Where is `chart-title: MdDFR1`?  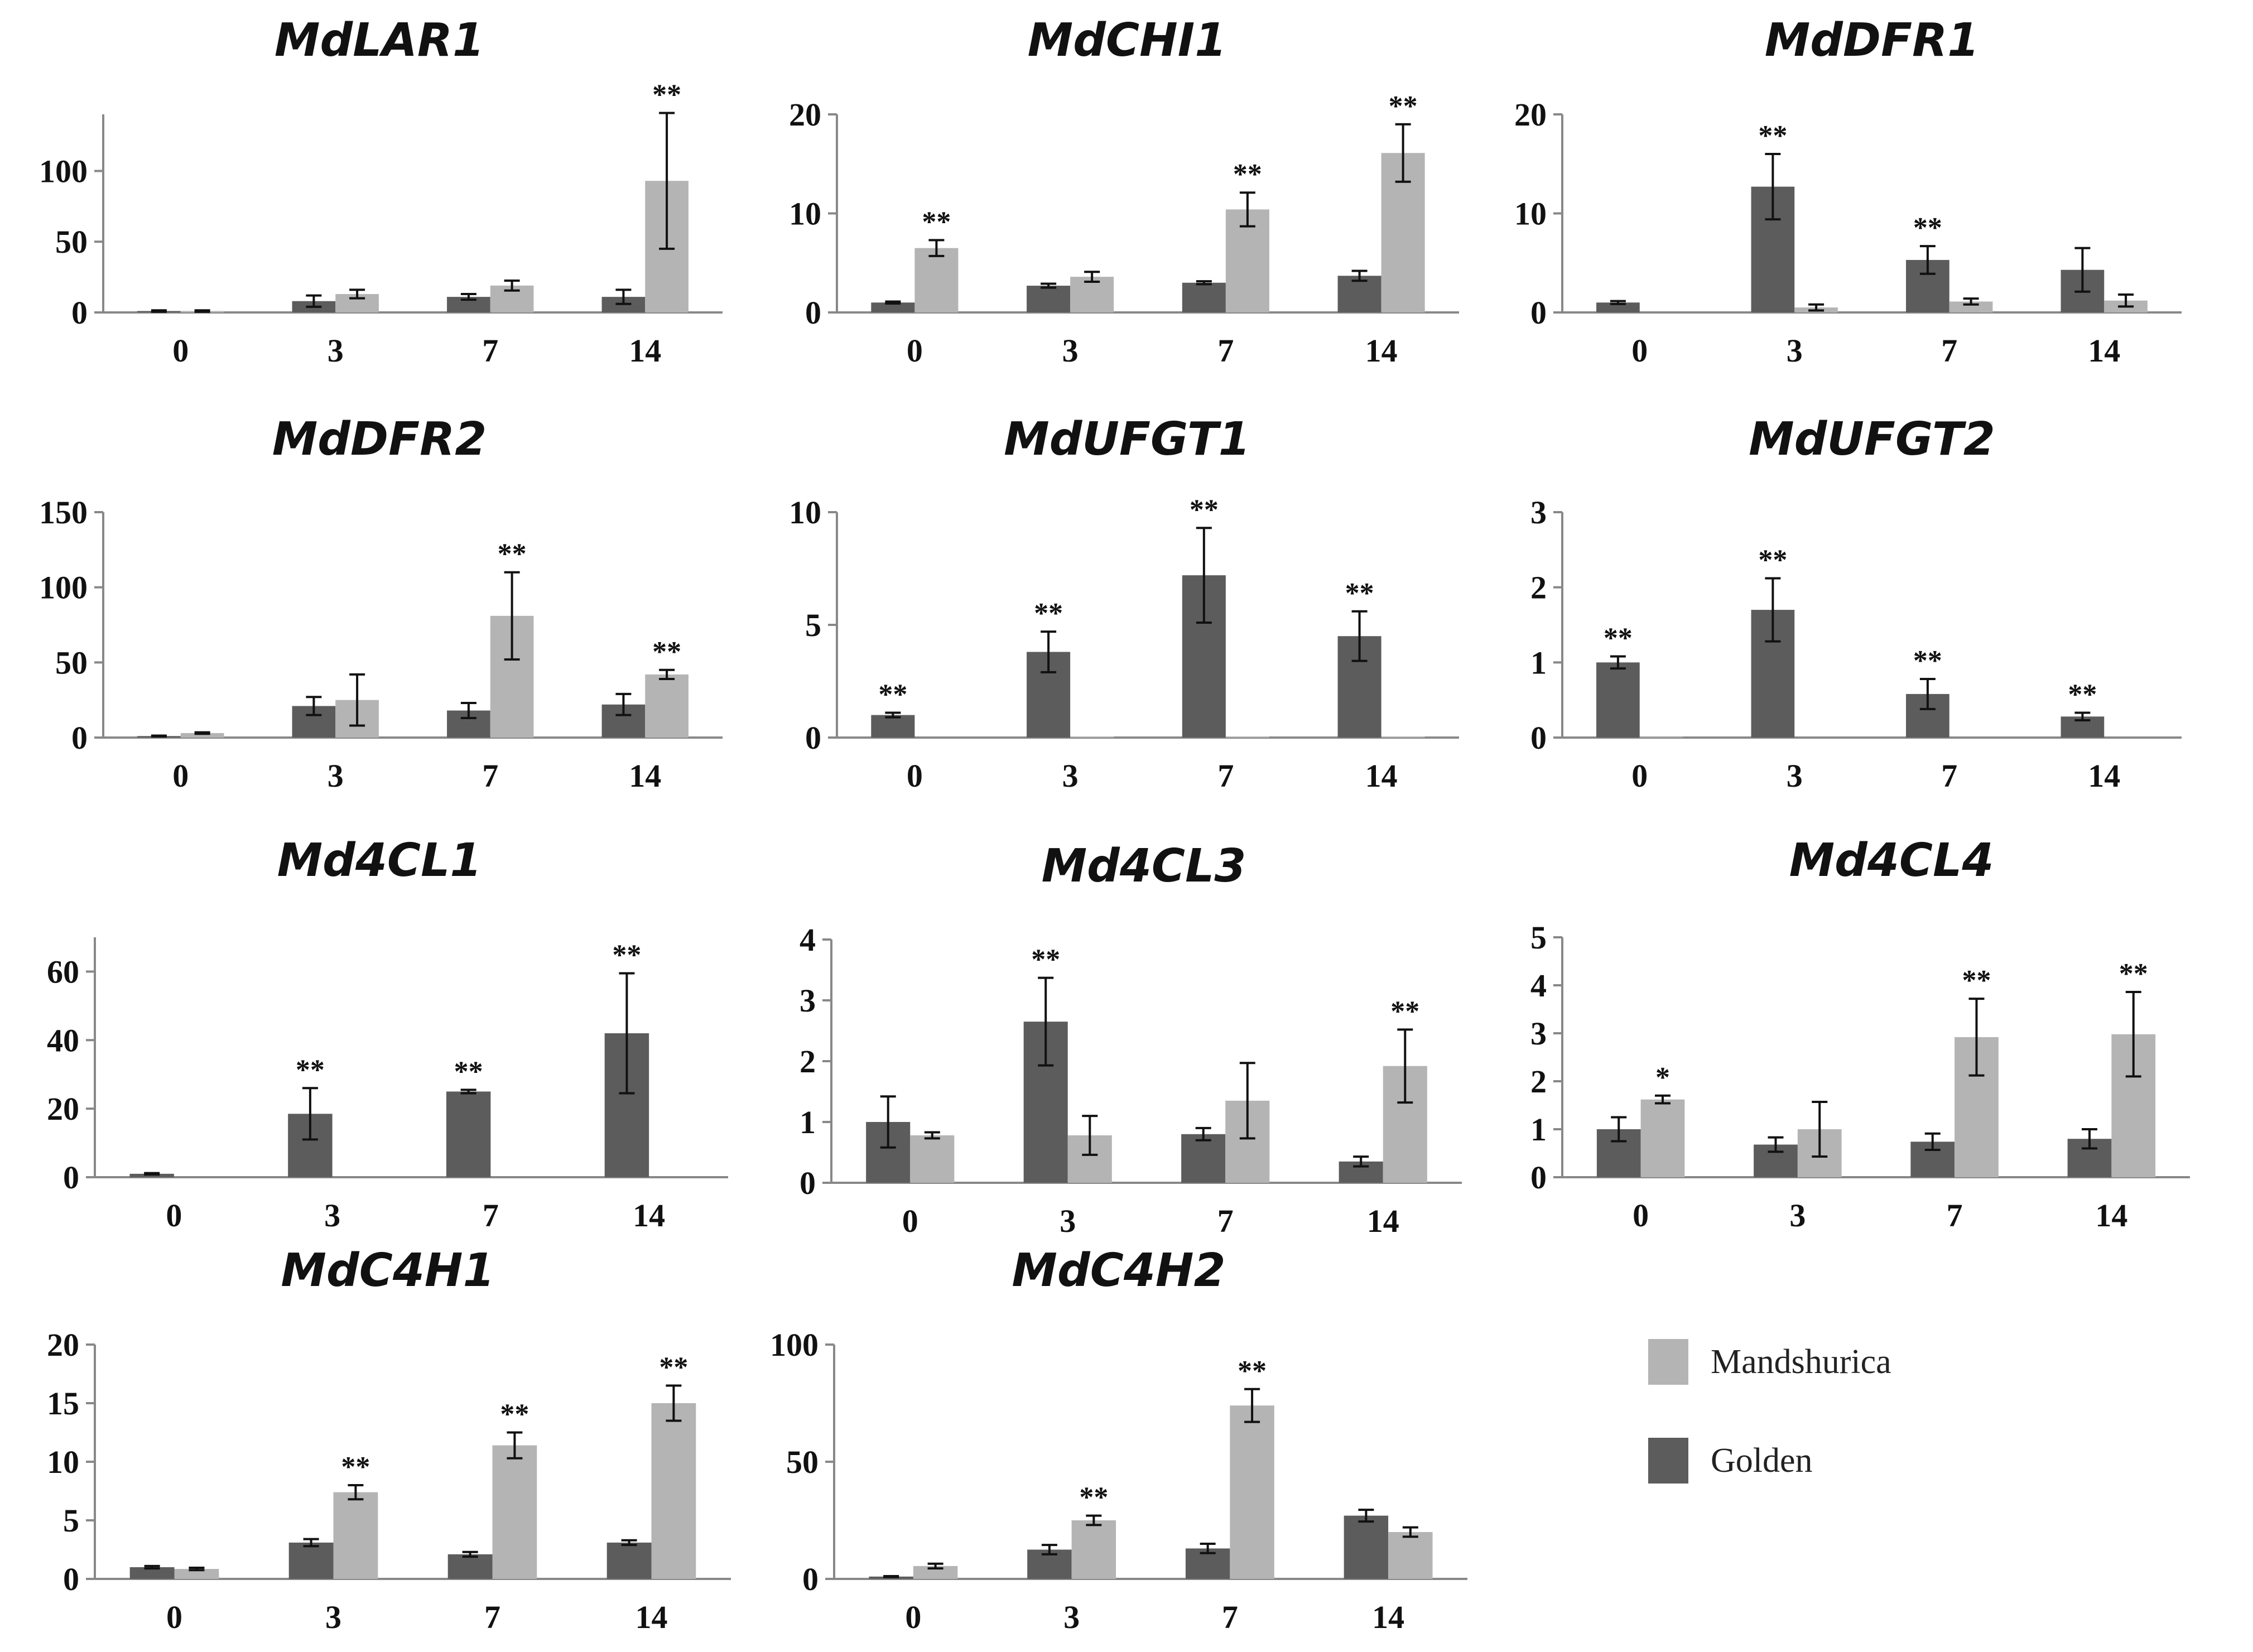
chart-title: MdDFR1 is located at coordinates (1872, 40).